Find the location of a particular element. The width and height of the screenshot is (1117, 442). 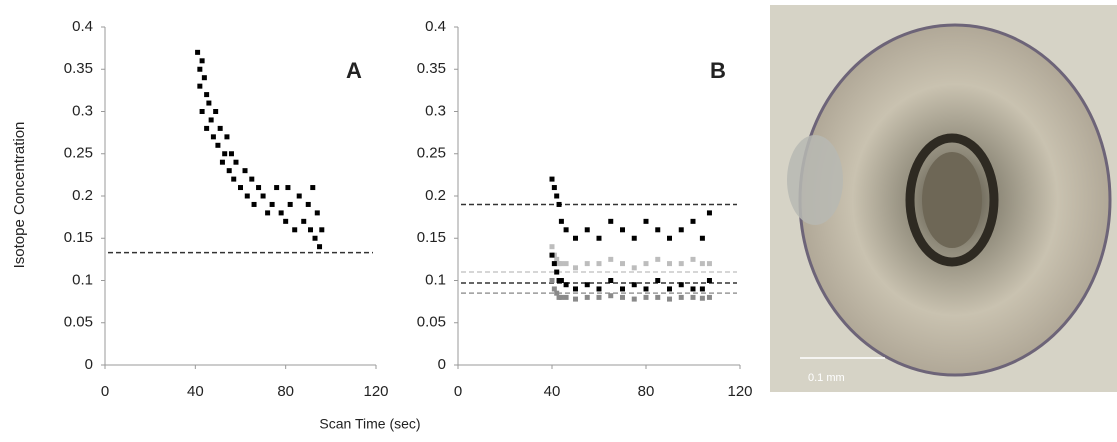

y-tick-label: 0.35 is located at coordinates (431, 68).